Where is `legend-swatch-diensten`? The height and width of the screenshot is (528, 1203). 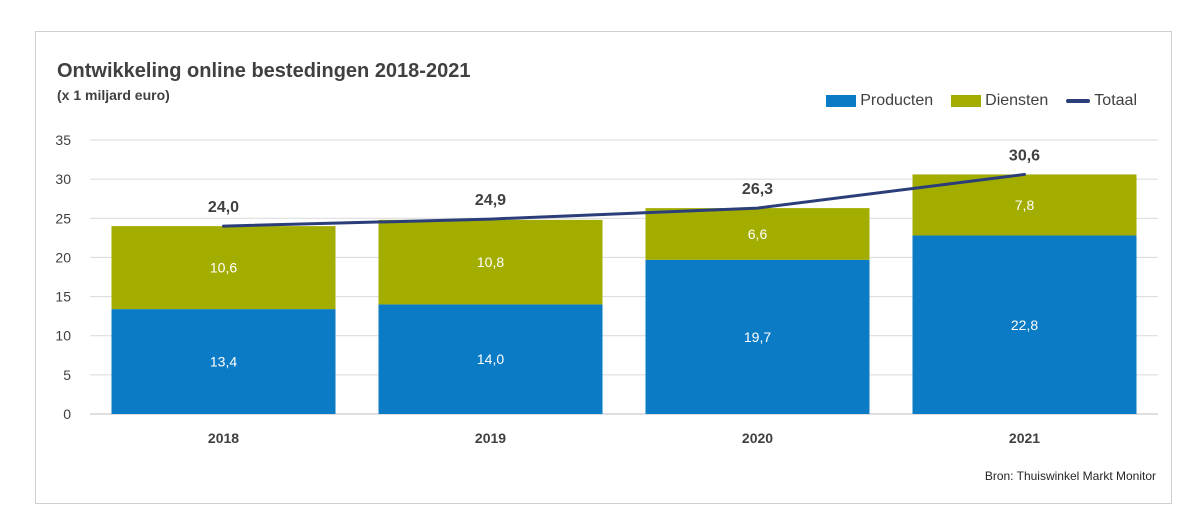 legend-swatch-diensten is located at coordinates (966, 101).